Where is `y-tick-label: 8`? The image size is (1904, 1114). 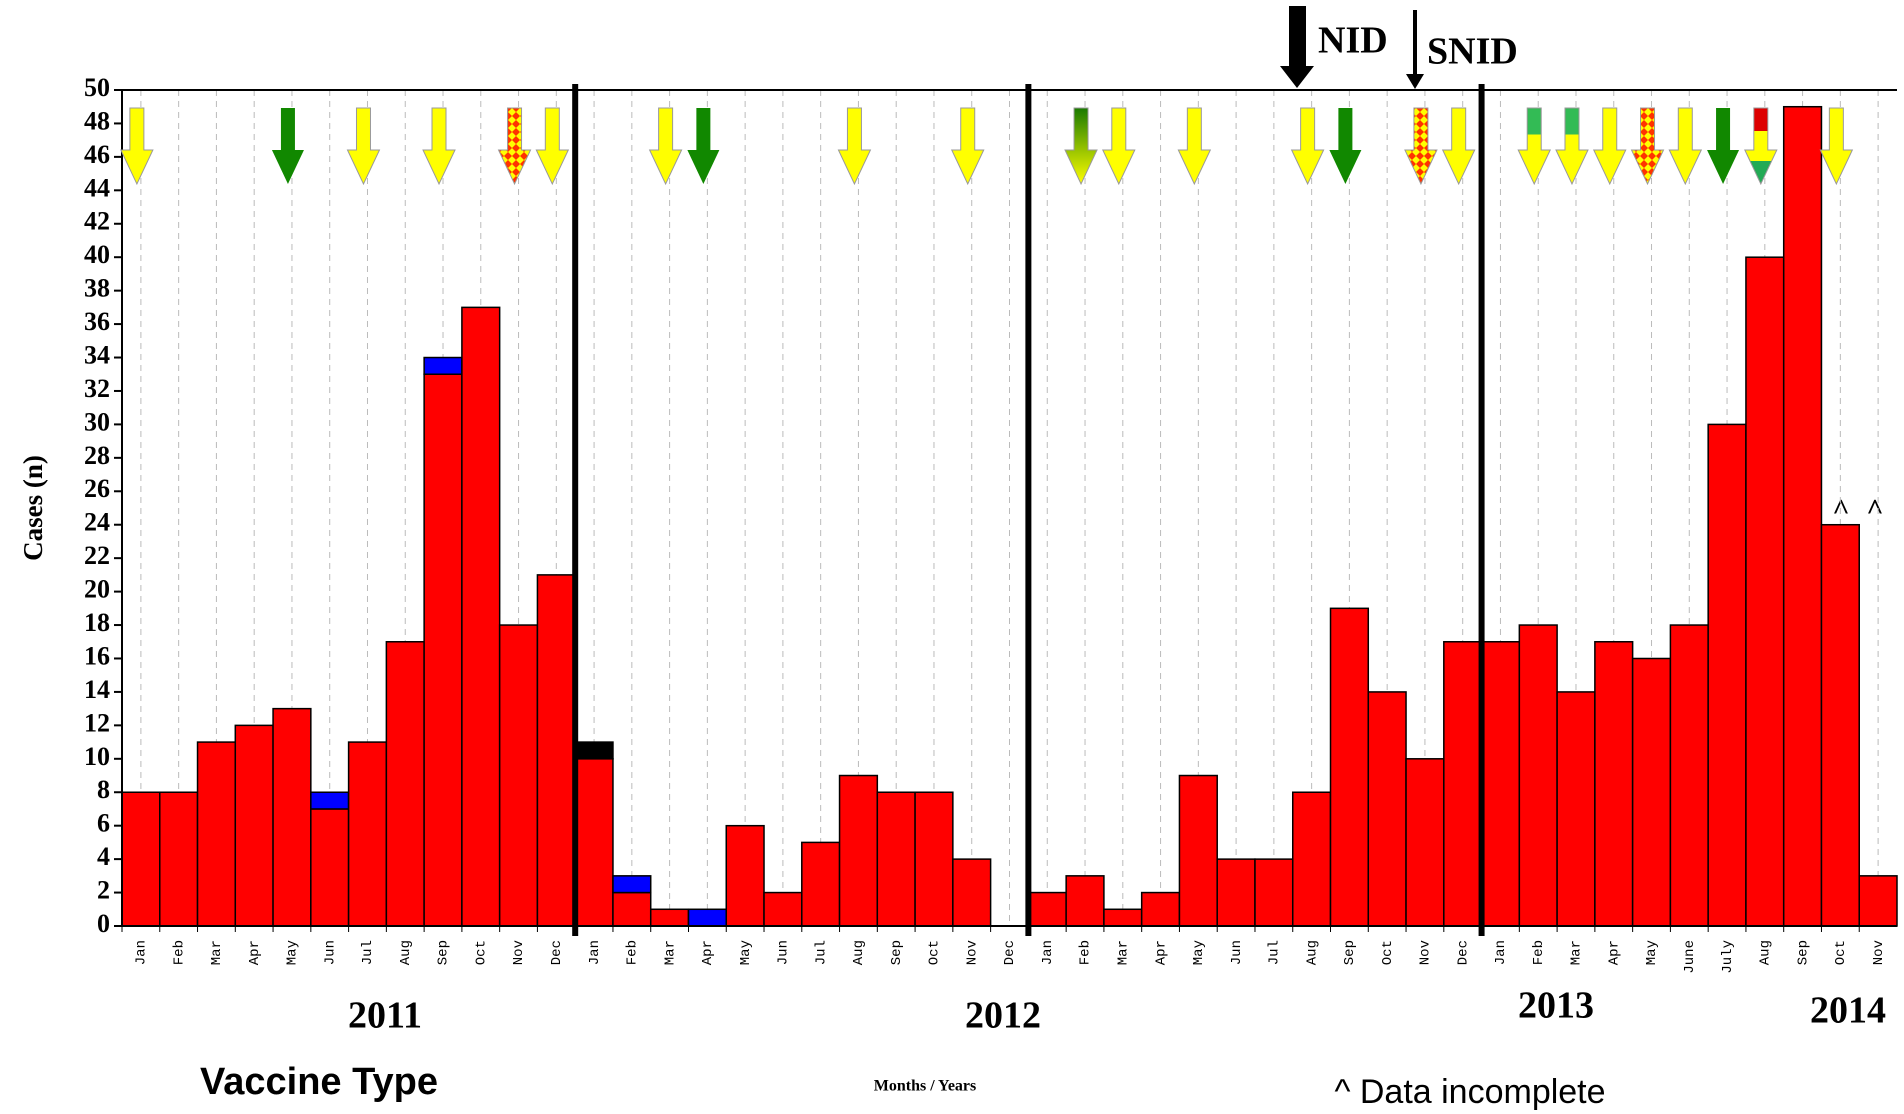
y-tick-label: 8 is located at coordinates (103, 789).